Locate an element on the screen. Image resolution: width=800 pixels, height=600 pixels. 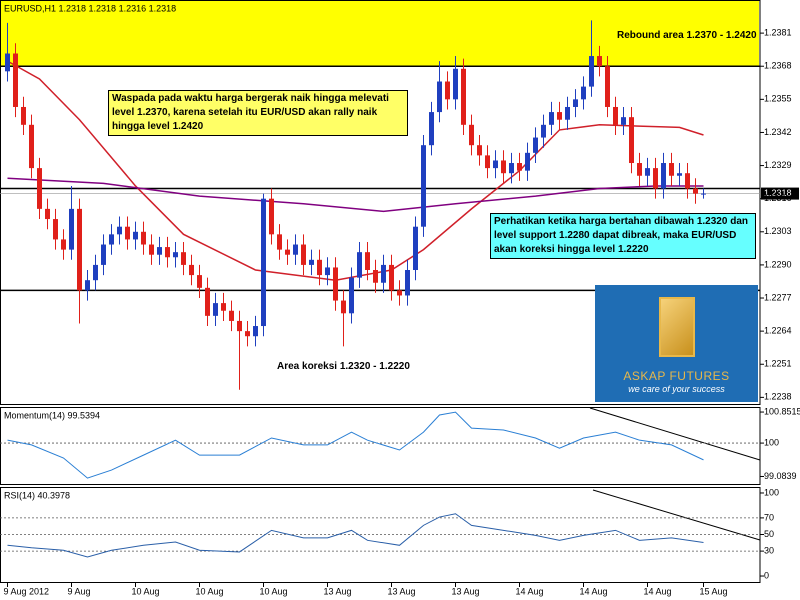
logo: ASKAP FUTURES we care of your success is located at coordinates (676, 343).